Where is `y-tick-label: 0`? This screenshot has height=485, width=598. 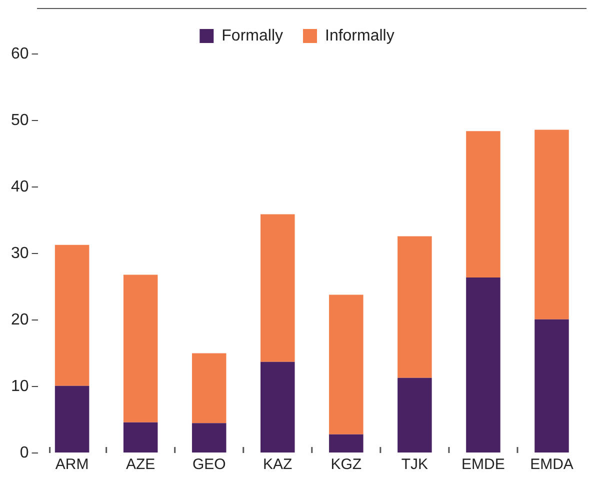 y-tick-label: 0 is located at coordinates (24, 453).